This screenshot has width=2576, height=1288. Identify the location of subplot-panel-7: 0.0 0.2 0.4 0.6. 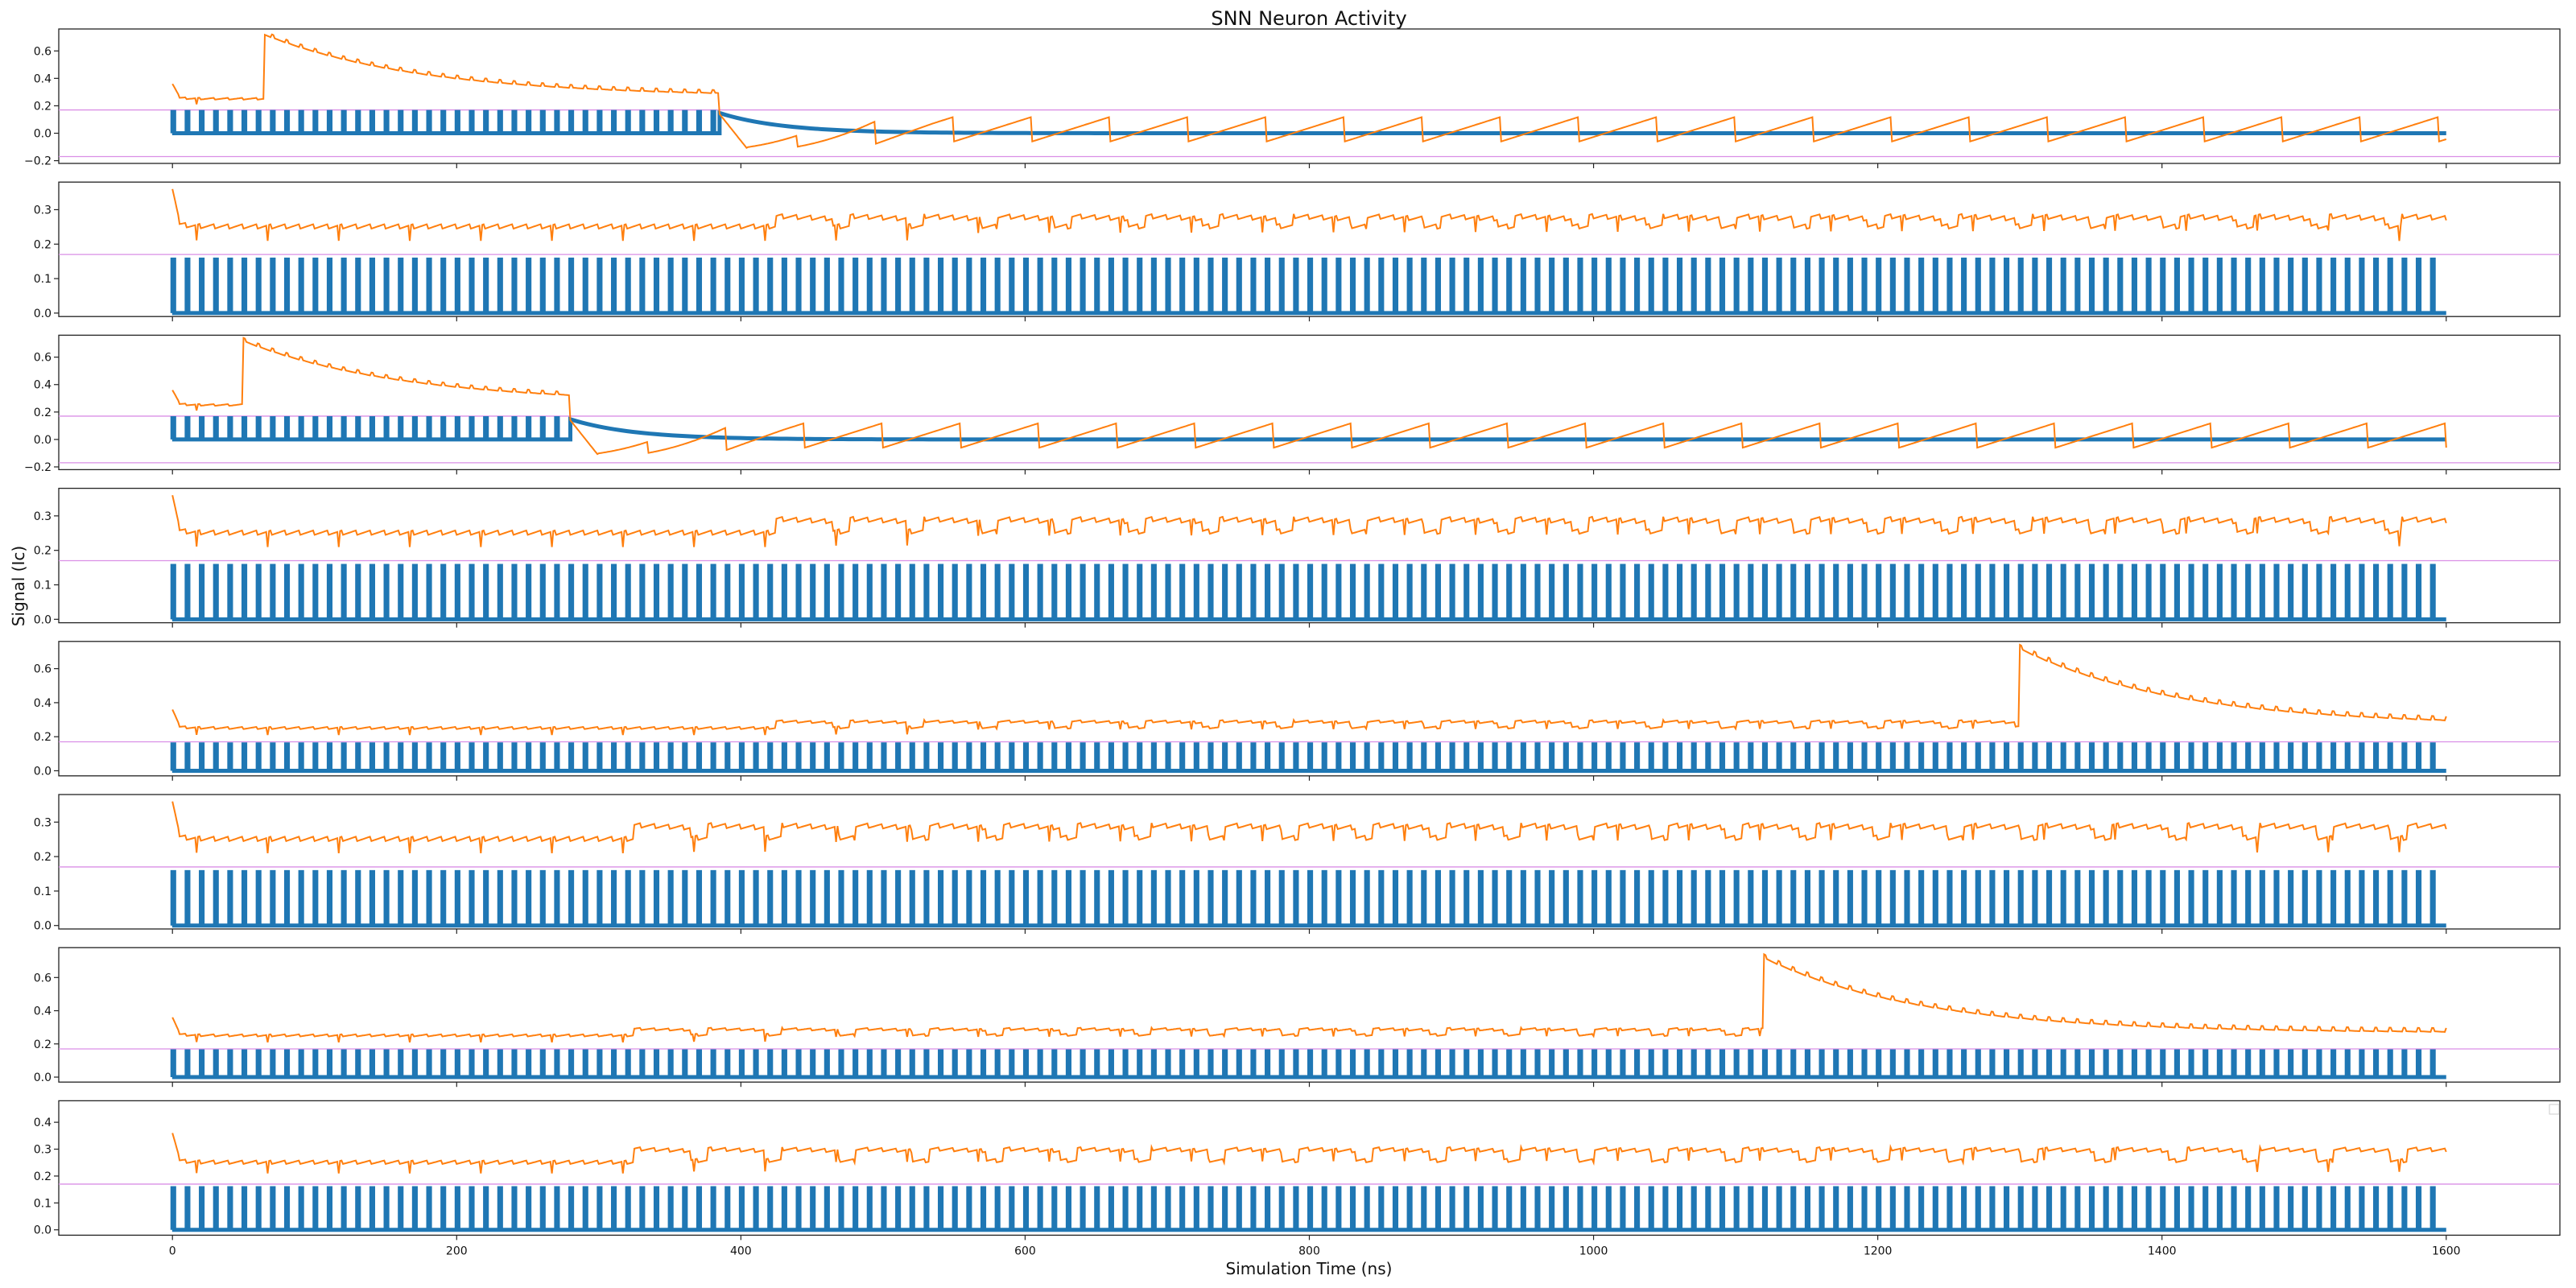
(1297, 1017).